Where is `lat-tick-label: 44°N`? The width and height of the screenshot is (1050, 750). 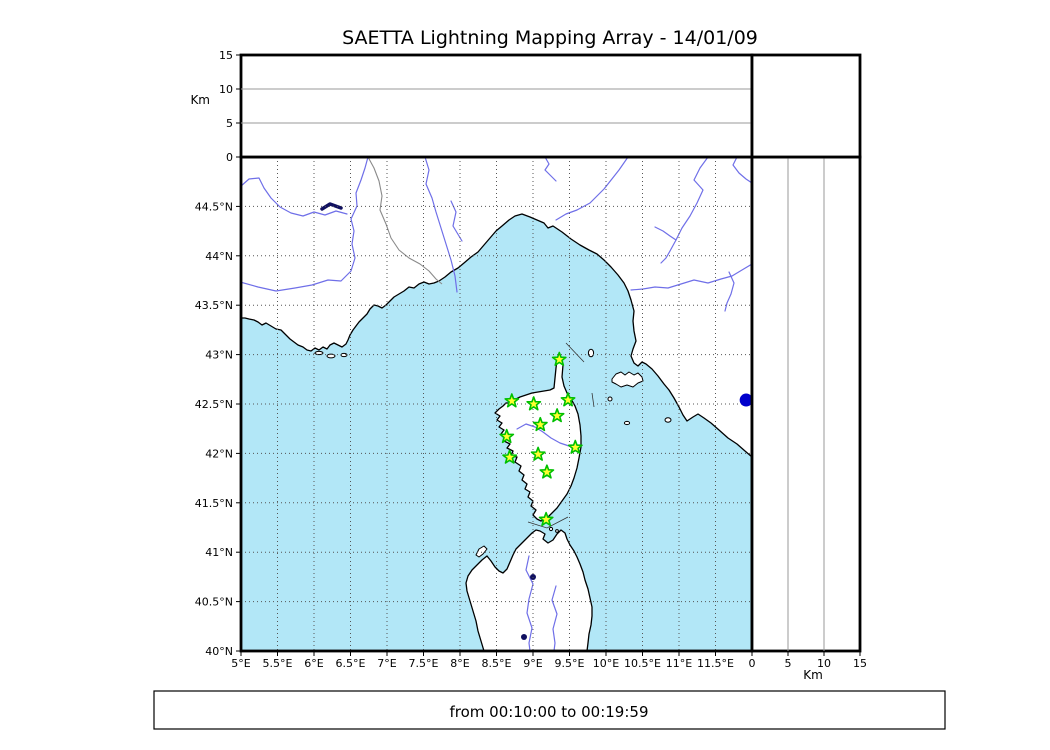
lat-tick-label: 44°N is located at coordinates (219, 256).